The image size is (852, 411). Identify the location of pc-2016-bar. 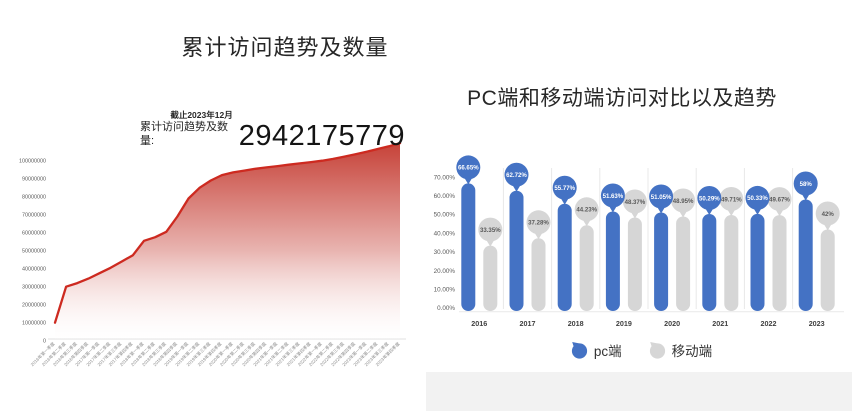
(468, 247).